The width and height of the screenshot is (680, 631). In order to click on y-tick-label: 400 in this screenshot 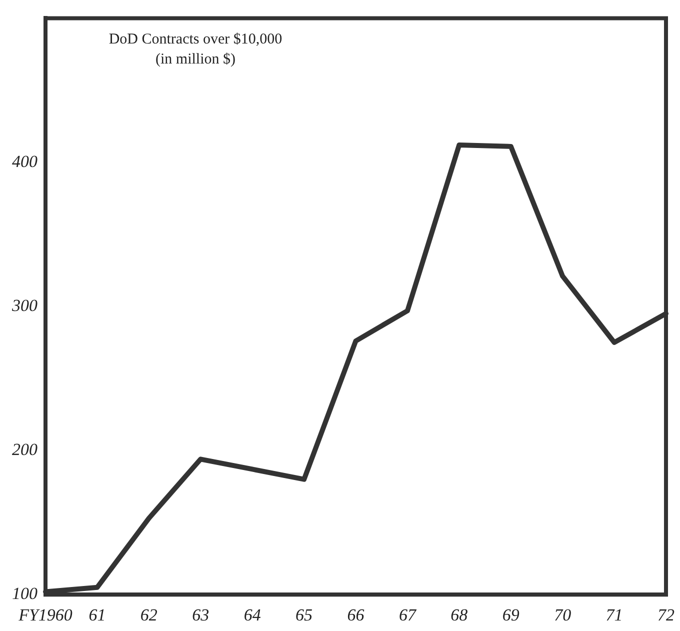, I will do `click(25, 161)`.